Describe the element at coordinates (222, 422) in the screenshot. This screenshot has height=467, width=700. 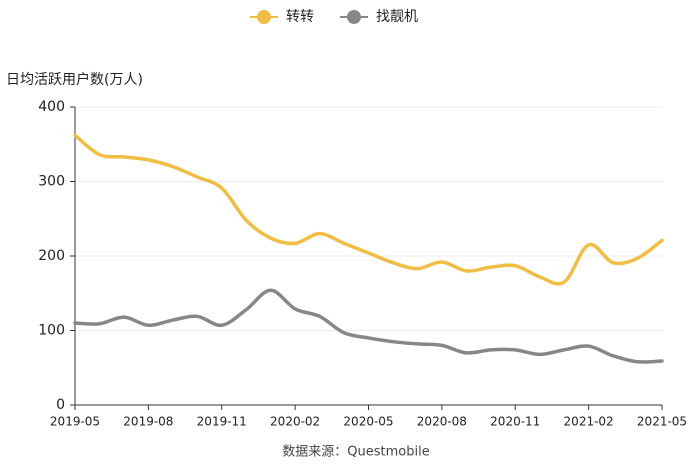
I see `x-tick-label: 2019-11` at that location.